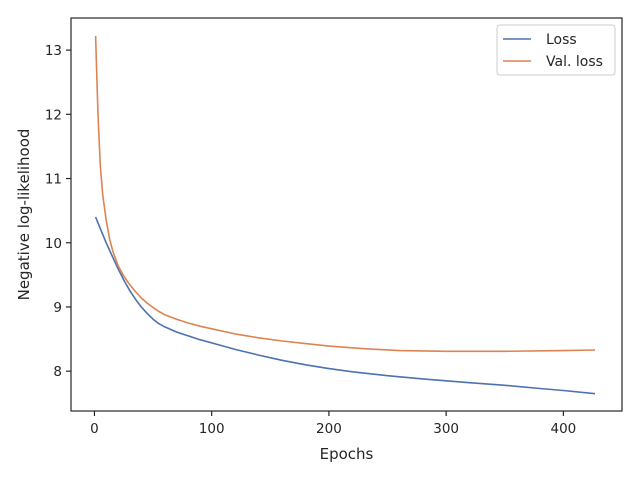 The height and width of the screenshot is (480, 640). I want to click on x-tick-label: 200, so click(329, 429).